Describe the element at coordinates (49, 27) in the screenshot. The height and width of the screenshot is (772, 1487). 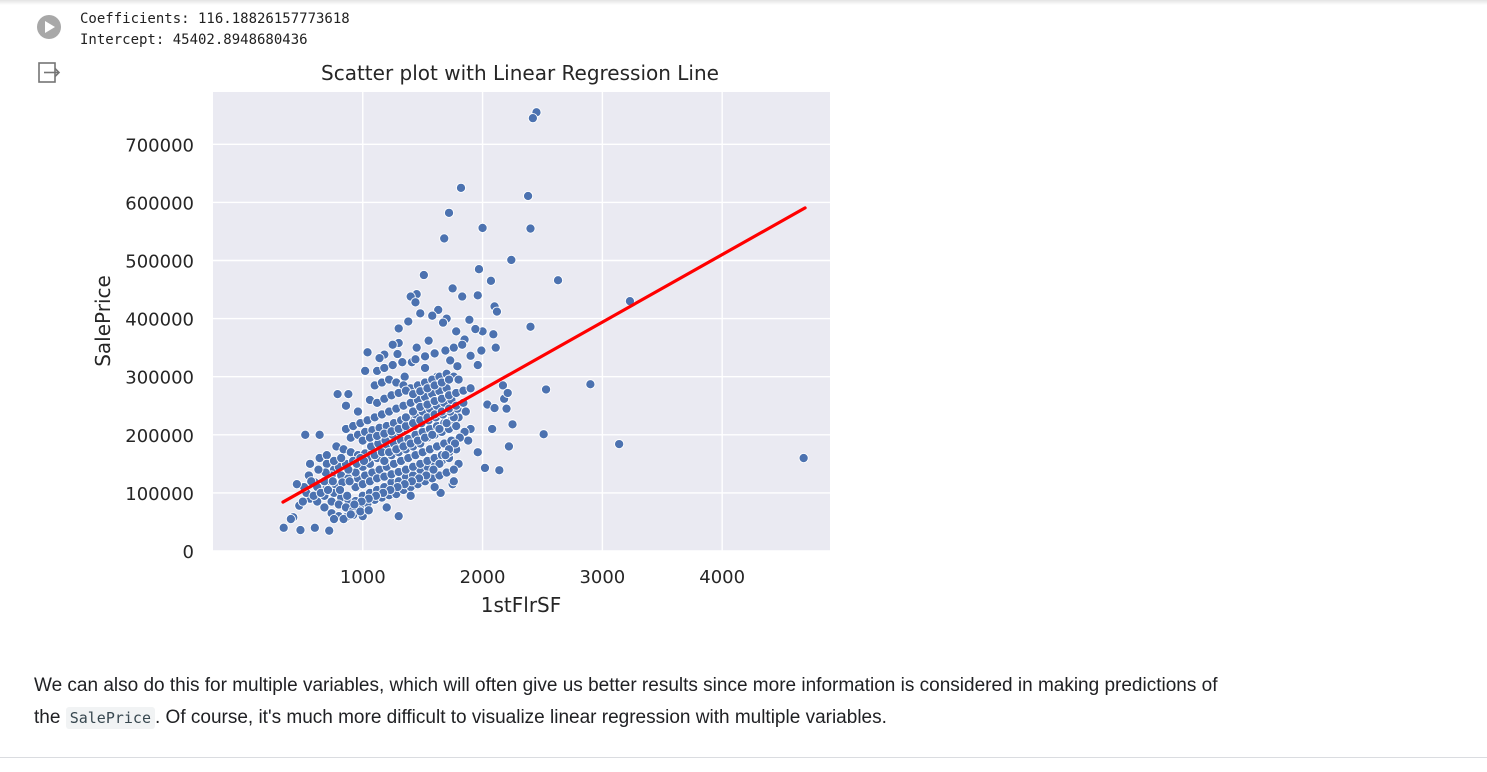
I see `run-cell-button` at that location.